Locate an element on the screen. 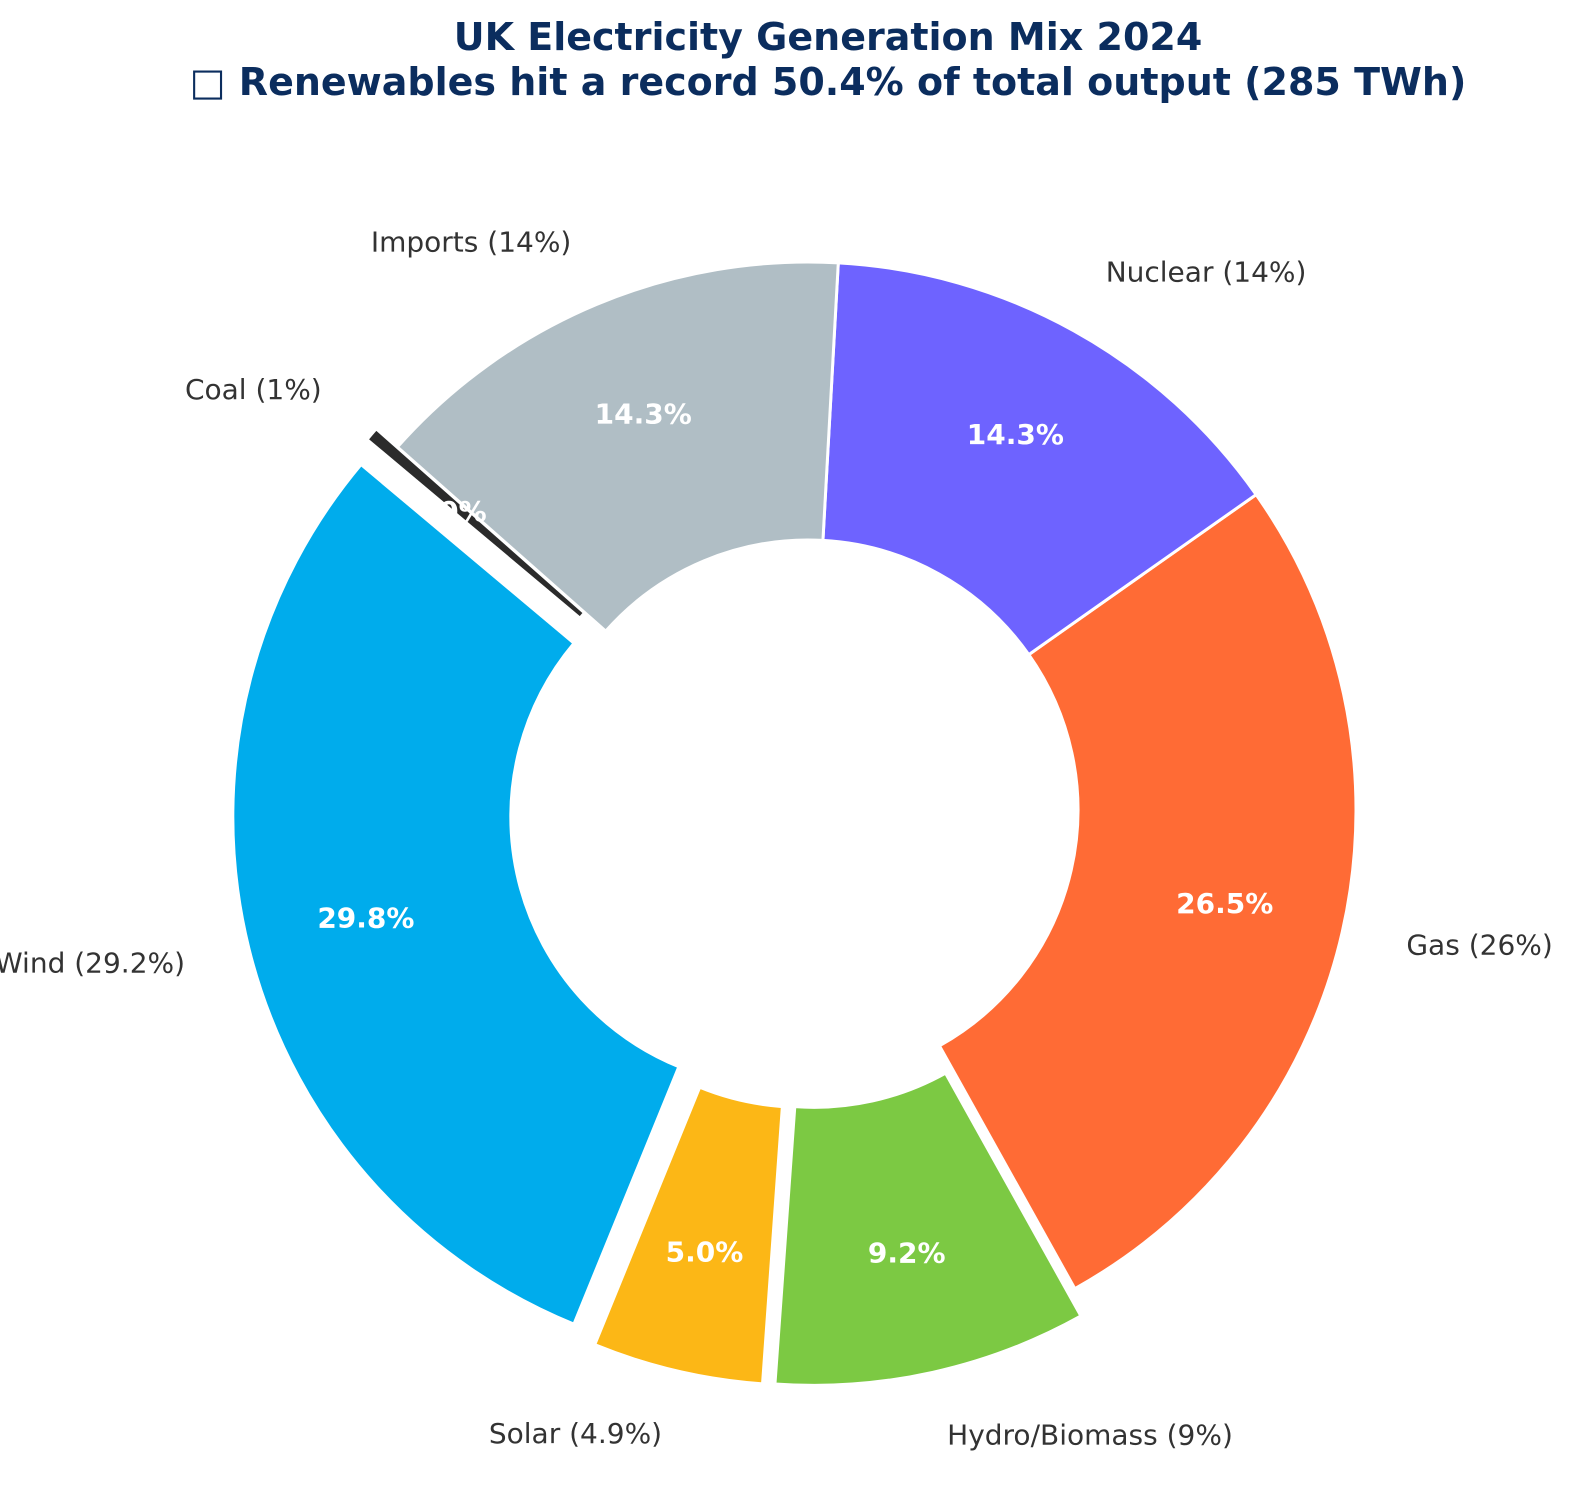 This screenshot has height=1492, width=1577. pct-label-imports: 14.3% is located at coordinates (643, 414).